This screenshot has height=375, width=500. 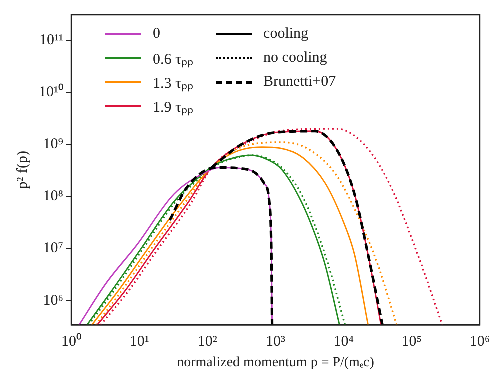 I want to click on x-tick-label: 10⁴, so click(x=344, y=342).